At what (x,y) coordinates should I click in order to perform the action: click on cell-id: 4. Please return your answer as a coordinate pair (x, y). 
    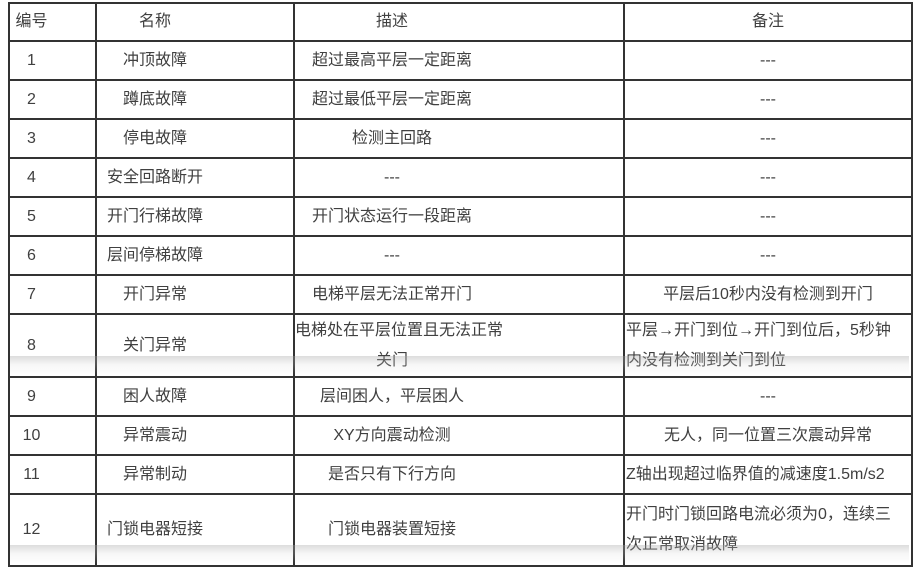
    Looking at the image, I should click on (52, 177).